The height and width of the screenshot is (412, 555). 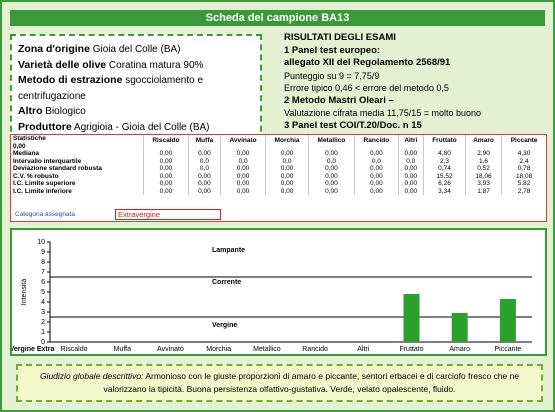 What do you see at coordinates (444, 191) in the screenshot?
I see `table-cell: 3,34` at bounding box center [444, 191].